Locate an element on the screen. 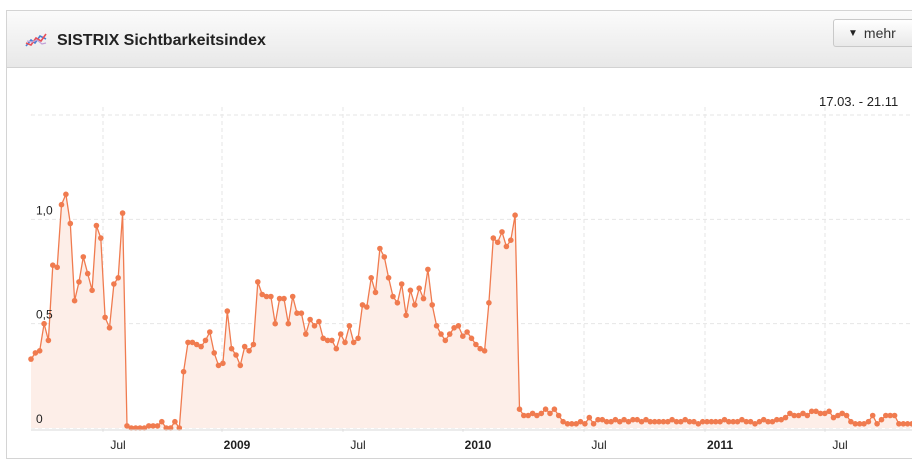  more-button: ▼ mehr is located at coordinates (872, 33).